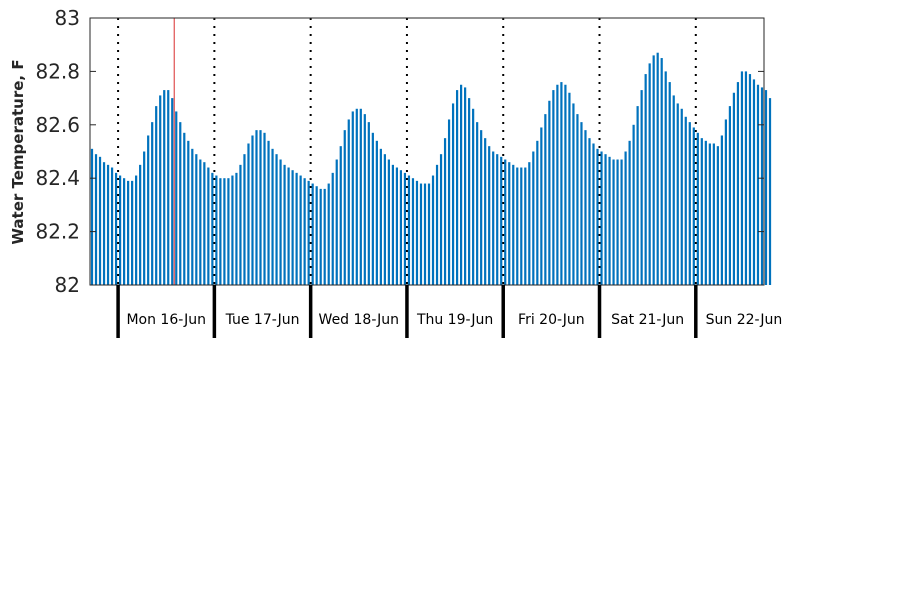 The image size is (900, 600). I want to click on y-tick-label: 82.8, so click(57, 71).